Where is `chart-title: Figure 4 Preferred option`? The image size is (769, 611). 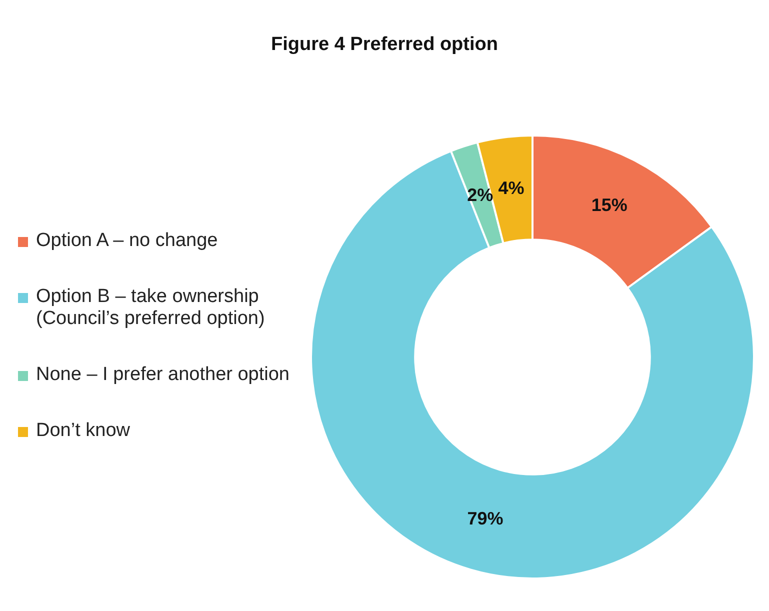
chart-title: Figure 4 Preferred option is located at coordinates (384, 45).